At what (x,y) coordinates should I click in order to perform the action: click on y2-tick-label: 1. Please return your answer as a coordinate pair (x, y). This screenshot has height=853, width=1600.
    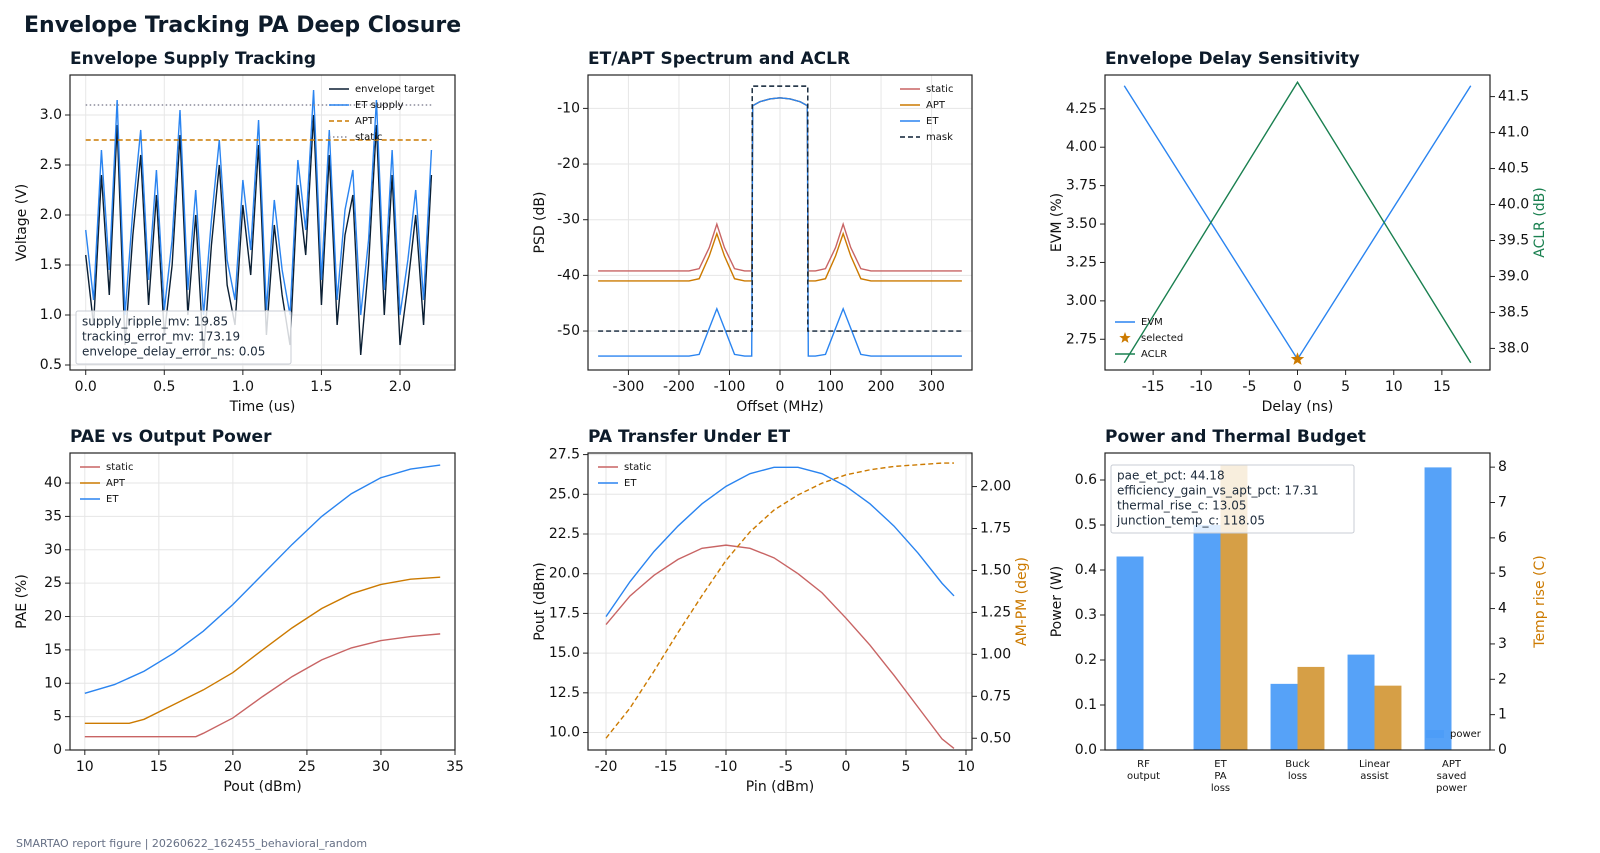
    Looking at the image, I should click on (1502, 715).